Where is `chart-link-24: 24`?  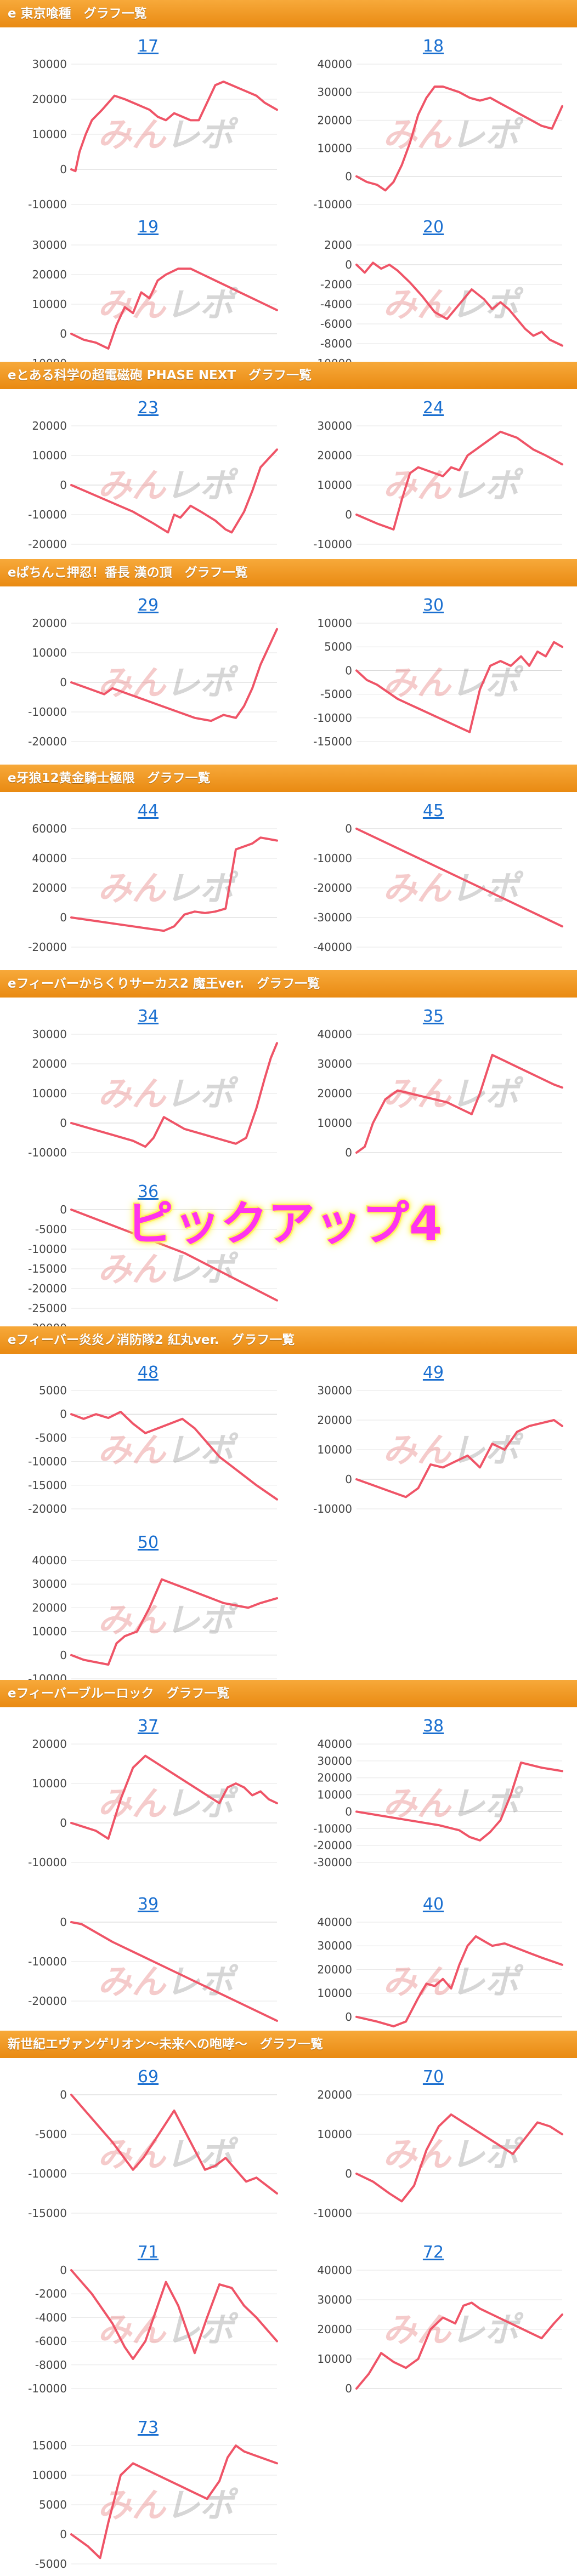
chart-link-24: 24 is located at coordinates (433, 408).